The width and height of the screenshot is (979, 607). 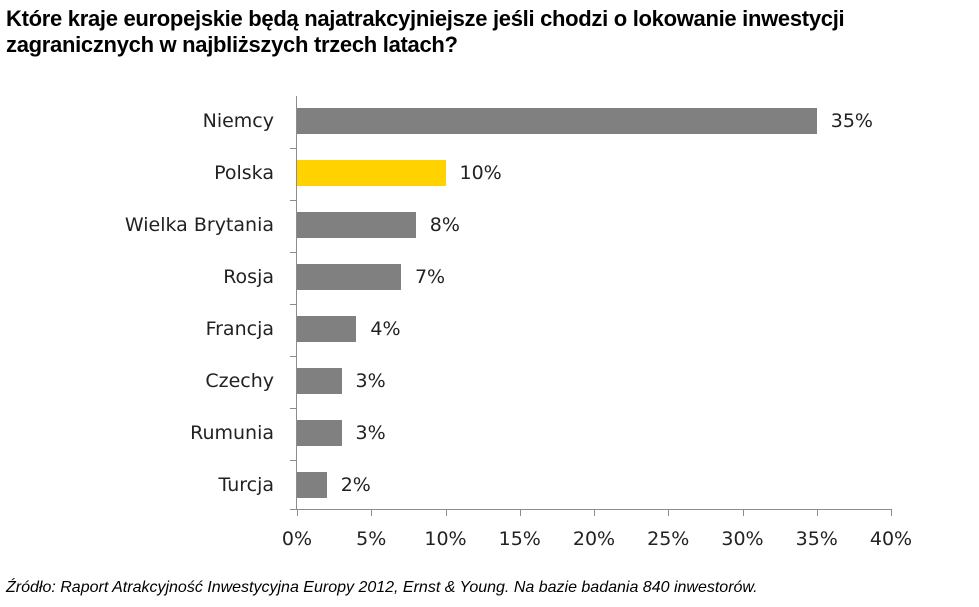 I want to click on x-tick-label: 30%, so click(x=742, y=539).